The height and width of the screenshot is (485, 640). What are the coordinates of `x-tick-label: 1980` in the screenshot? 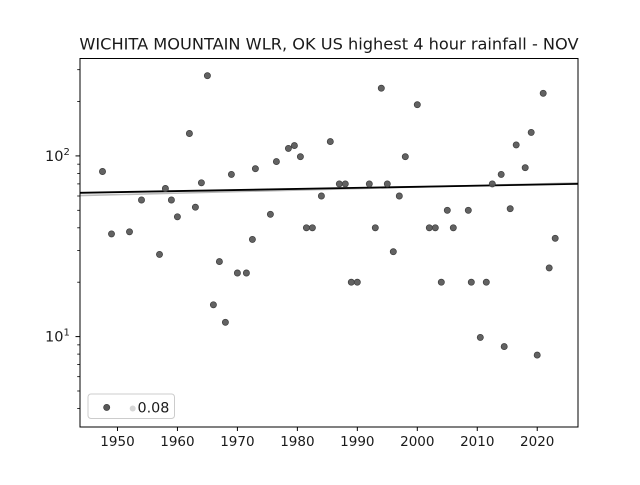 It's located at (297, 442).